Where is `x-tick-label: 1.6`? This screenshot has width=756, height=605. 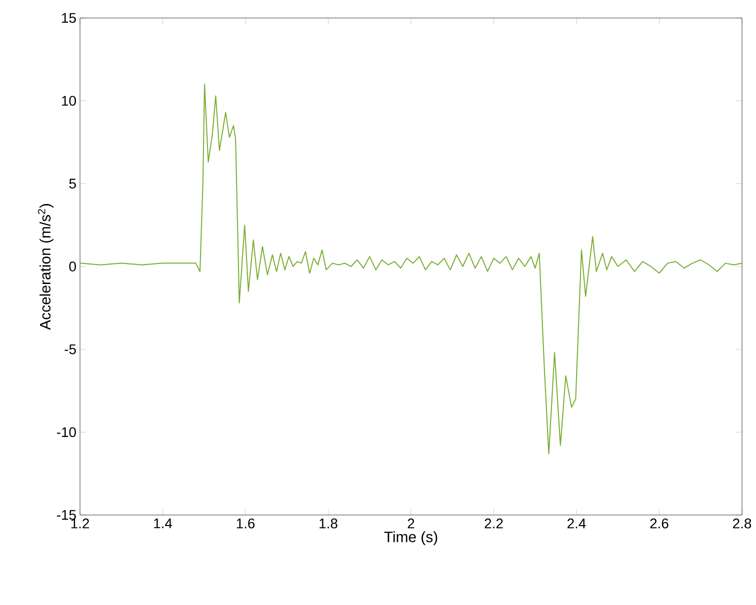 x-tick-label: 1.6 is located at coordinates (245, 523).